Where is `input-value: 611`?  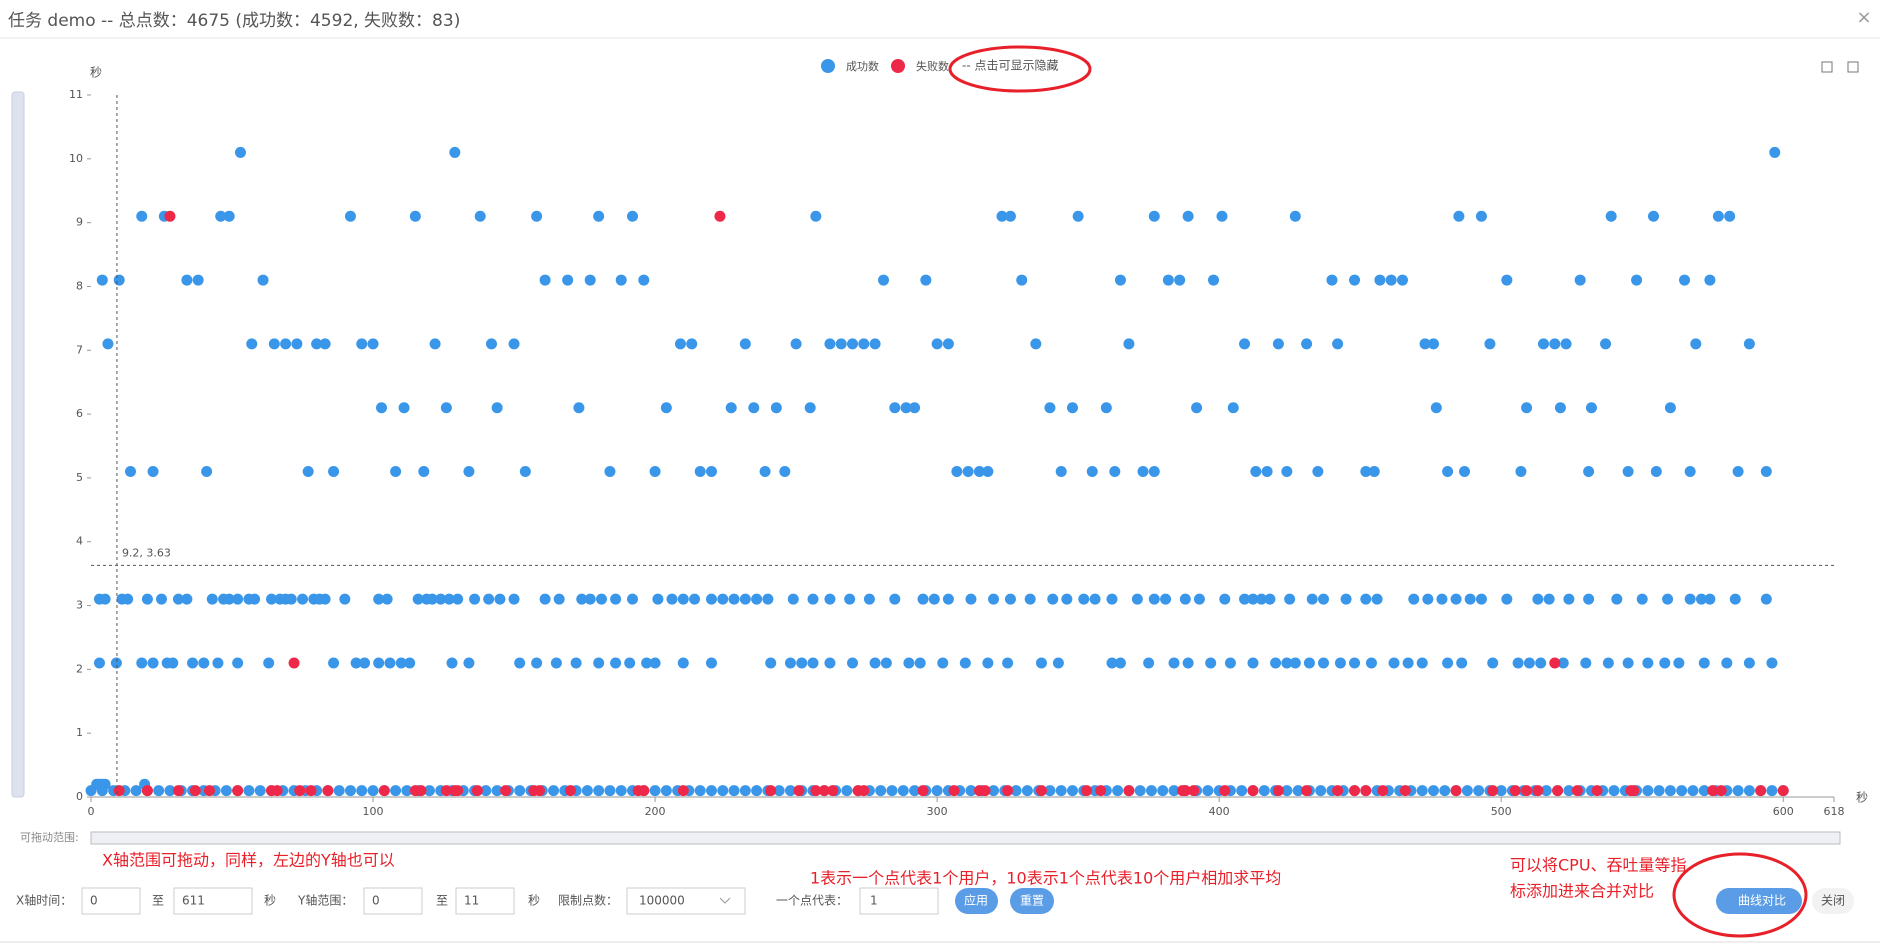
input-value: 611 is located at coordinates (193, 901).